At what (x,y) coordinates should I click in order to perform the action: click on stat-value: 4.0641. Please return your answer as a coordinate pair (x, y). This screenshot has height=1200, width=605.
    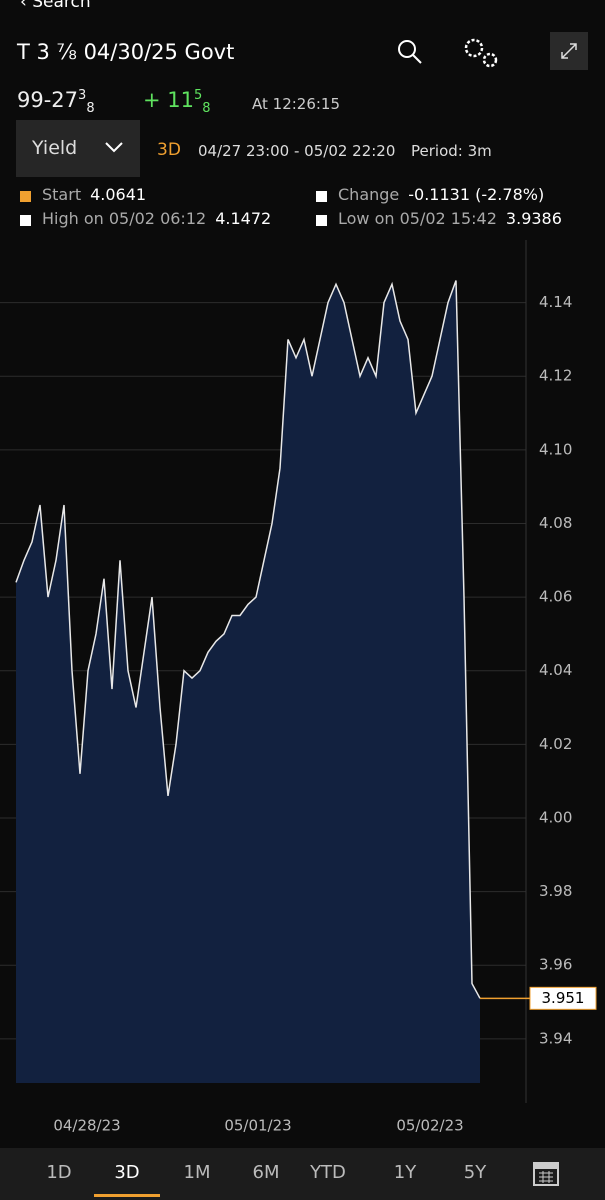
    Looking at the image, I should click on (118, 194).